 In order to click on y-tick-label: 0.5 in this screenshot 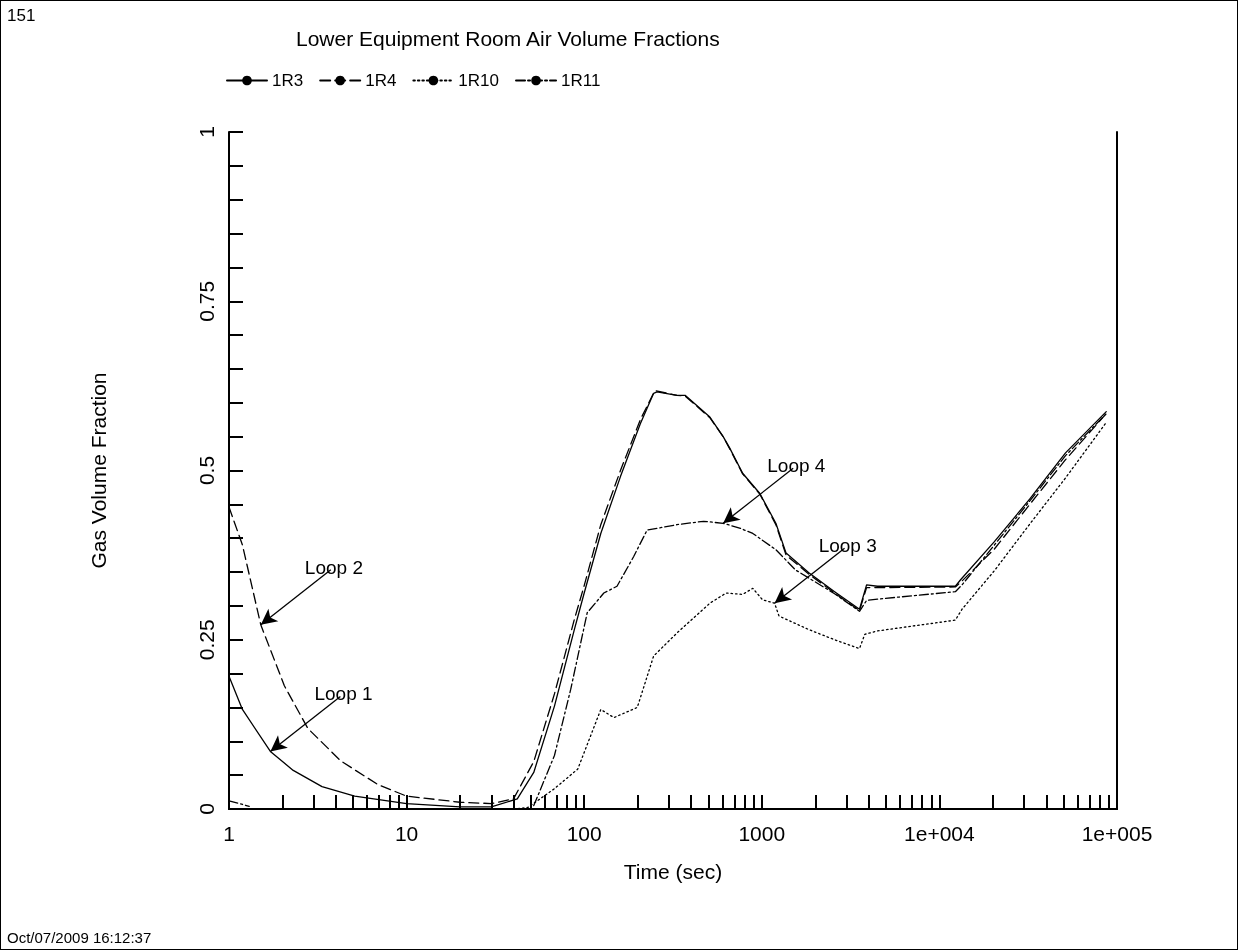, I will do `click(206, 470)`.